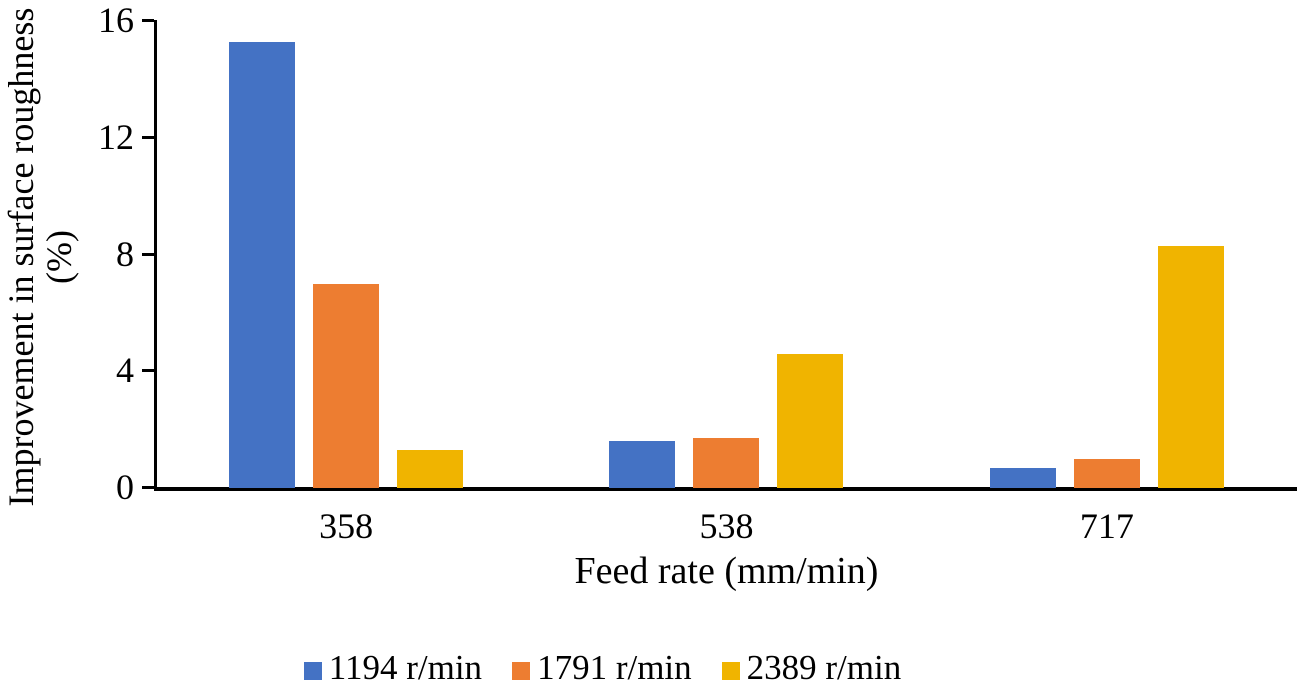  What do you see at coordinates (125, 487) in the screenshot?
I see `y-tick-label: 0` at bounding box center [125, 487].